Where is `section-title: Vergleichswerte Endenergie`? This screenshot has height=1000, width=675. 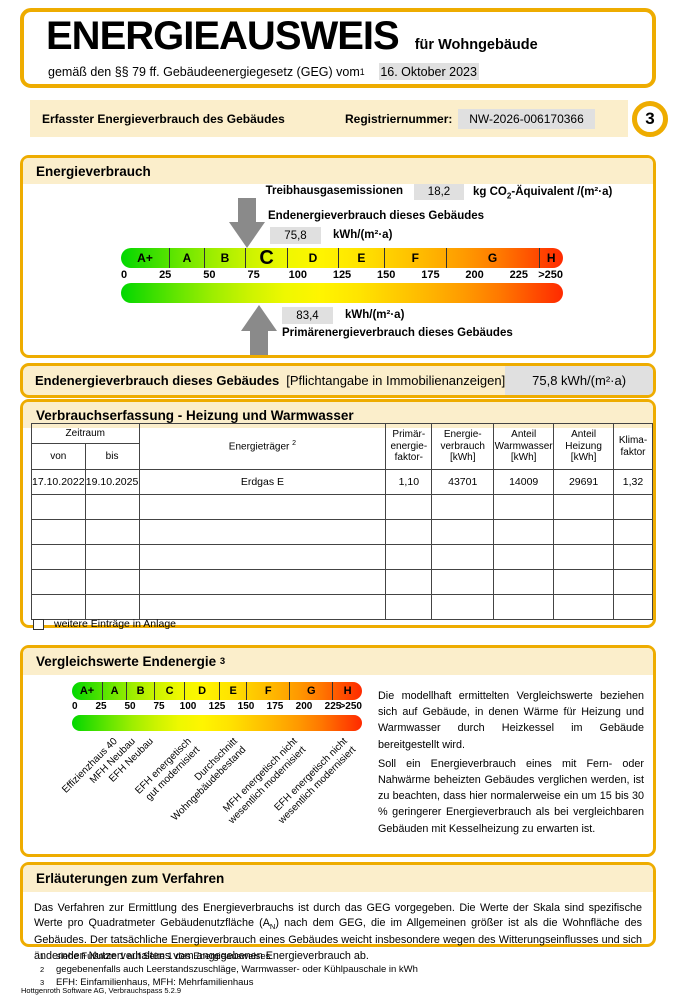
section-title: Vergleichswerte Endenergie is located at coordinates (126, 661).